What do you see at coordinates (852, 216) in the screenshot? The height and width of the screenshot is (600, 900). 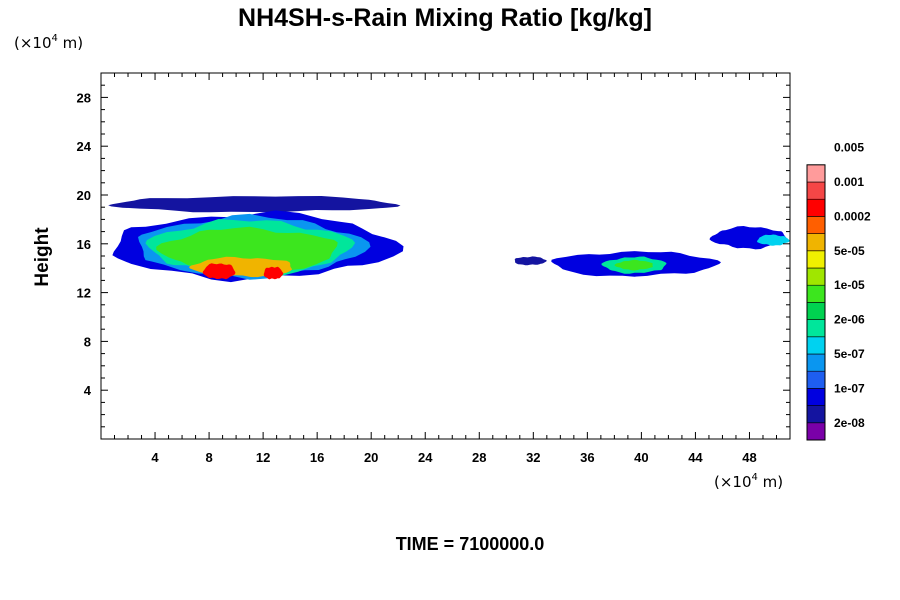 I see `colorbar-label: 0.0002` at bounding box center [852, 216].